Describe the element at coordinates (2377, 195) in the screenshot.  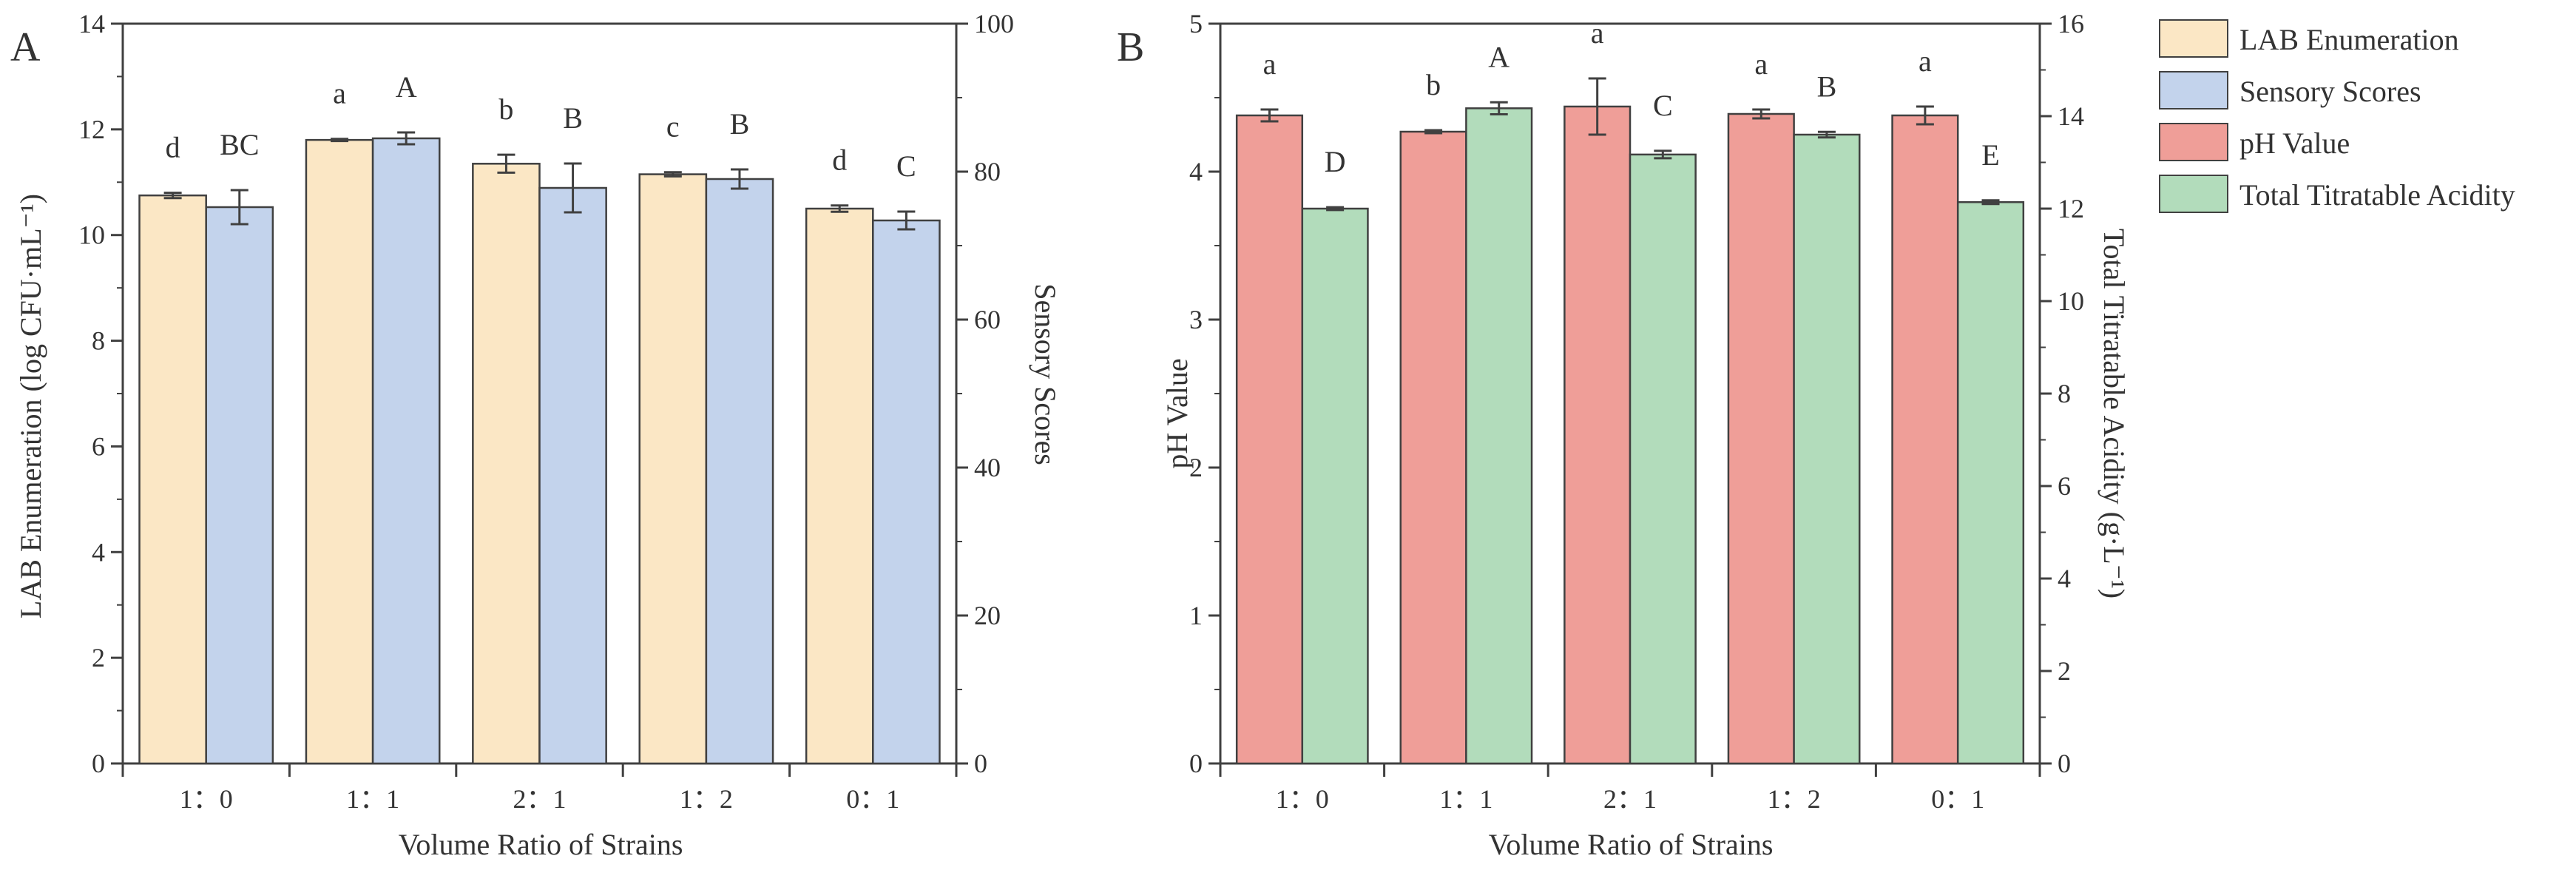
I see `legend-label-tta: Total Titratable Acidity` at that location.